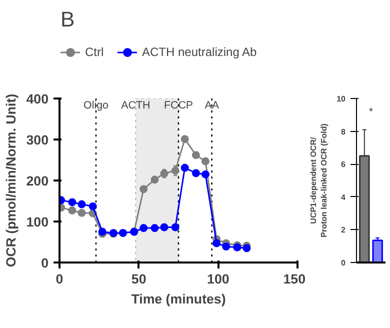 This screenshot has width=390, height=328. I want to click on chart-title: B, so click(67, 20).